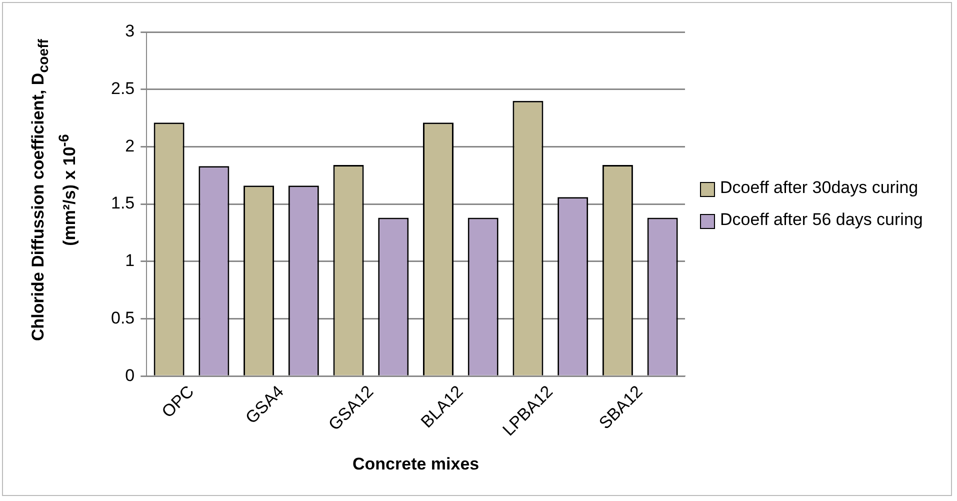 The image size is (957, 501). Describe the element at coordinates (416, 464) in the screenshot. I see `x-axis-title: Concrete mixes` at that location.